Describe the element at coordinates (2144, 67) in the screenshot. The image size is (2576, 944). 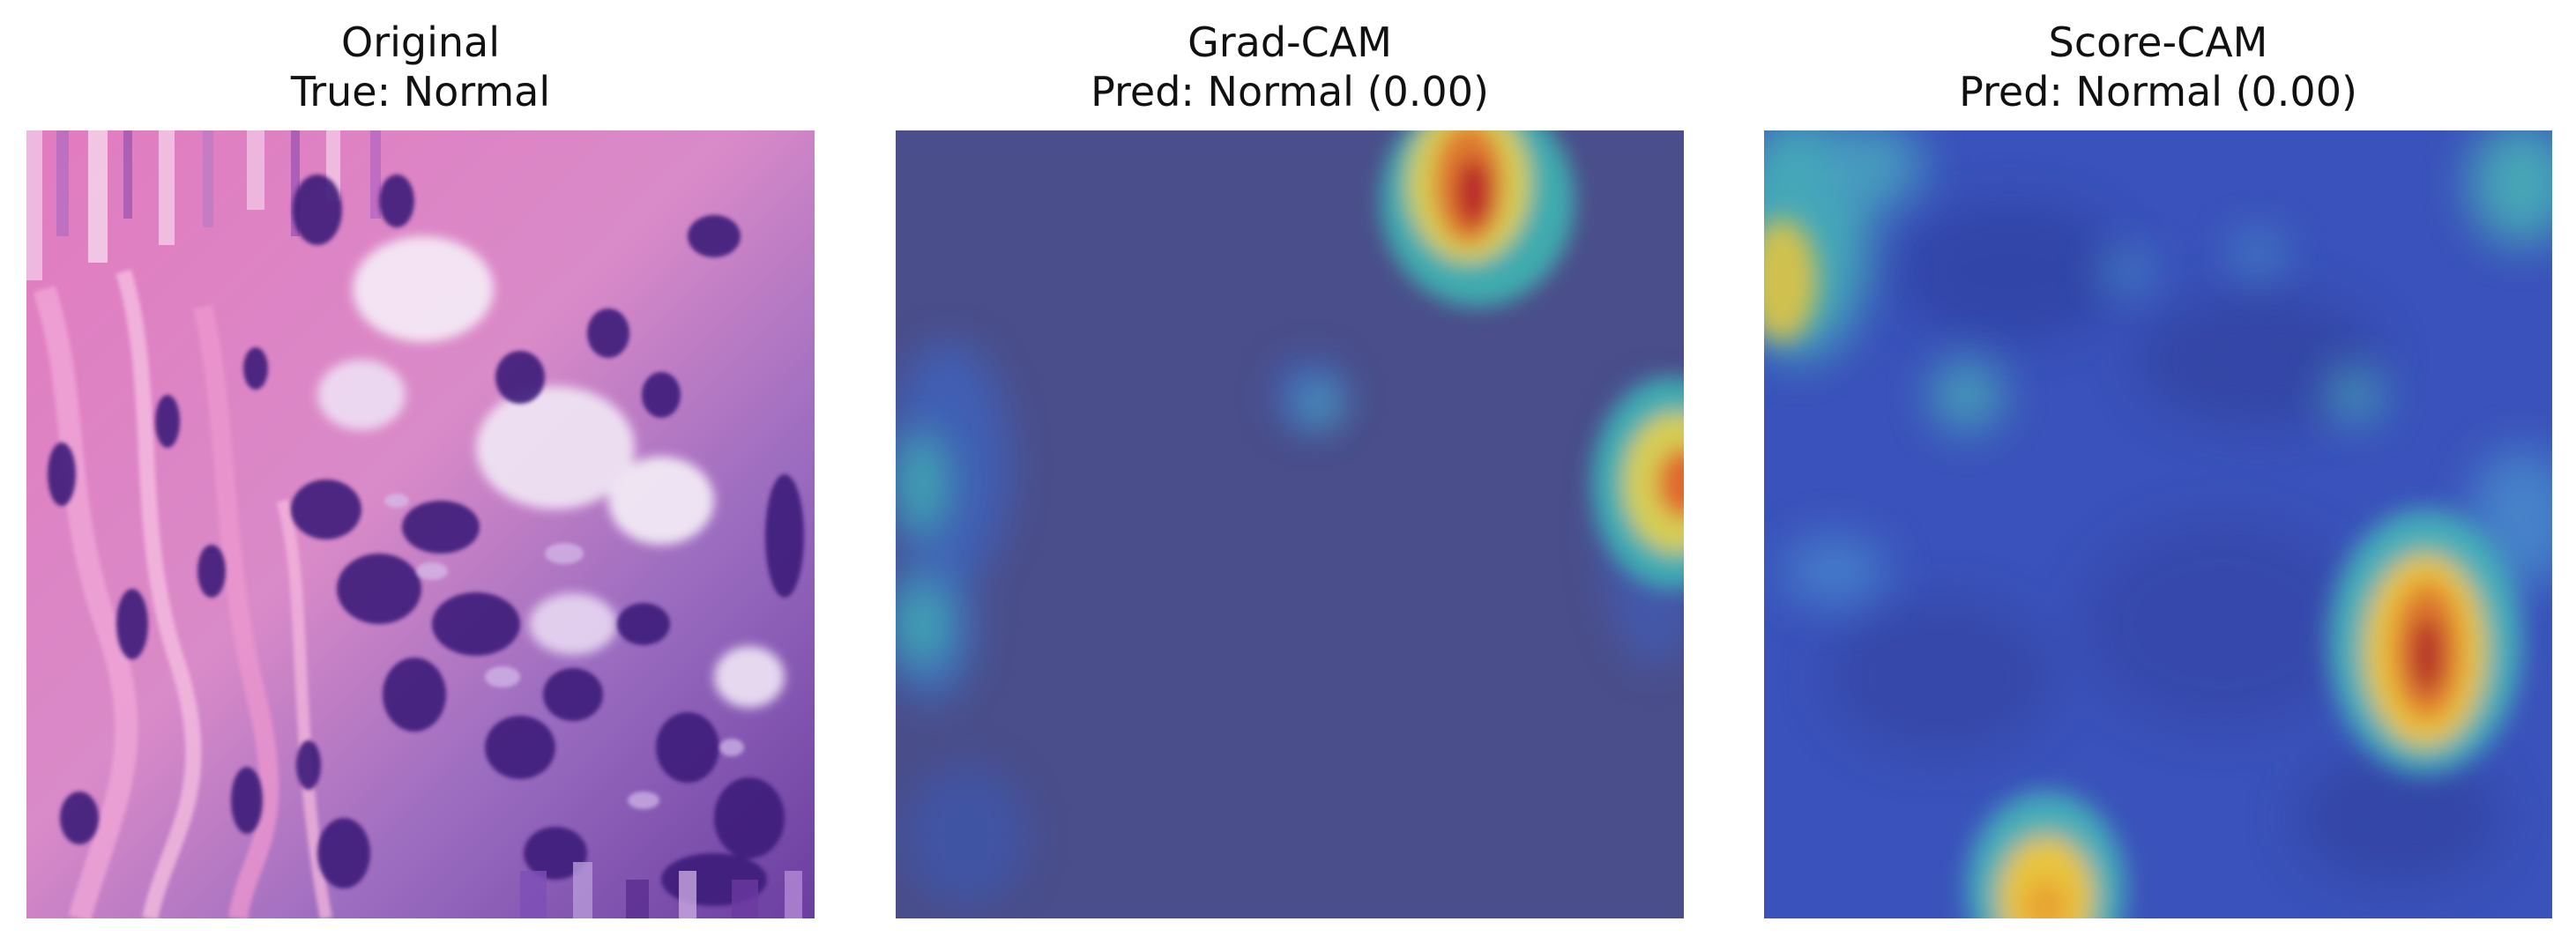
I see `panel-title: Score-CAM Pred: Normal (0.00)` at that location.